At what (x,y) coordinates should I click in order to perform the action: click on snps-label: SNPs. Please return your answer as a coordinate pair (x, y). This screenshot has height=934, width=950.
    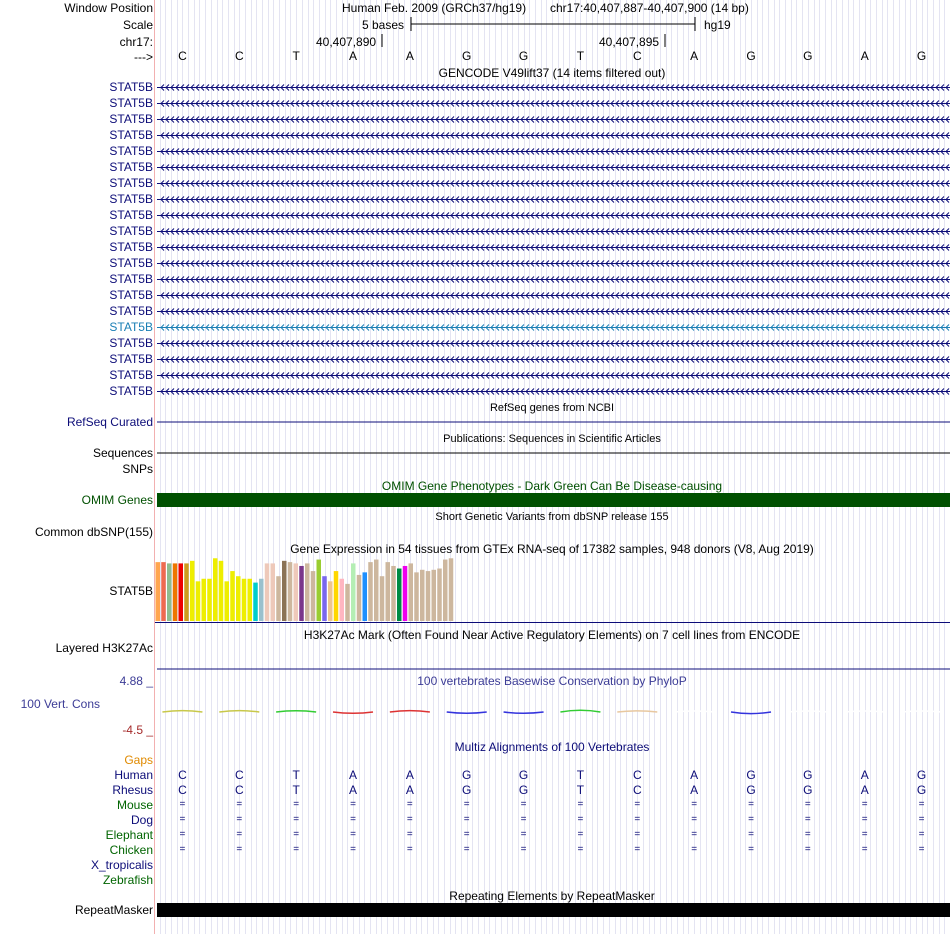
    Looking at the image, I should click on (137, 469).